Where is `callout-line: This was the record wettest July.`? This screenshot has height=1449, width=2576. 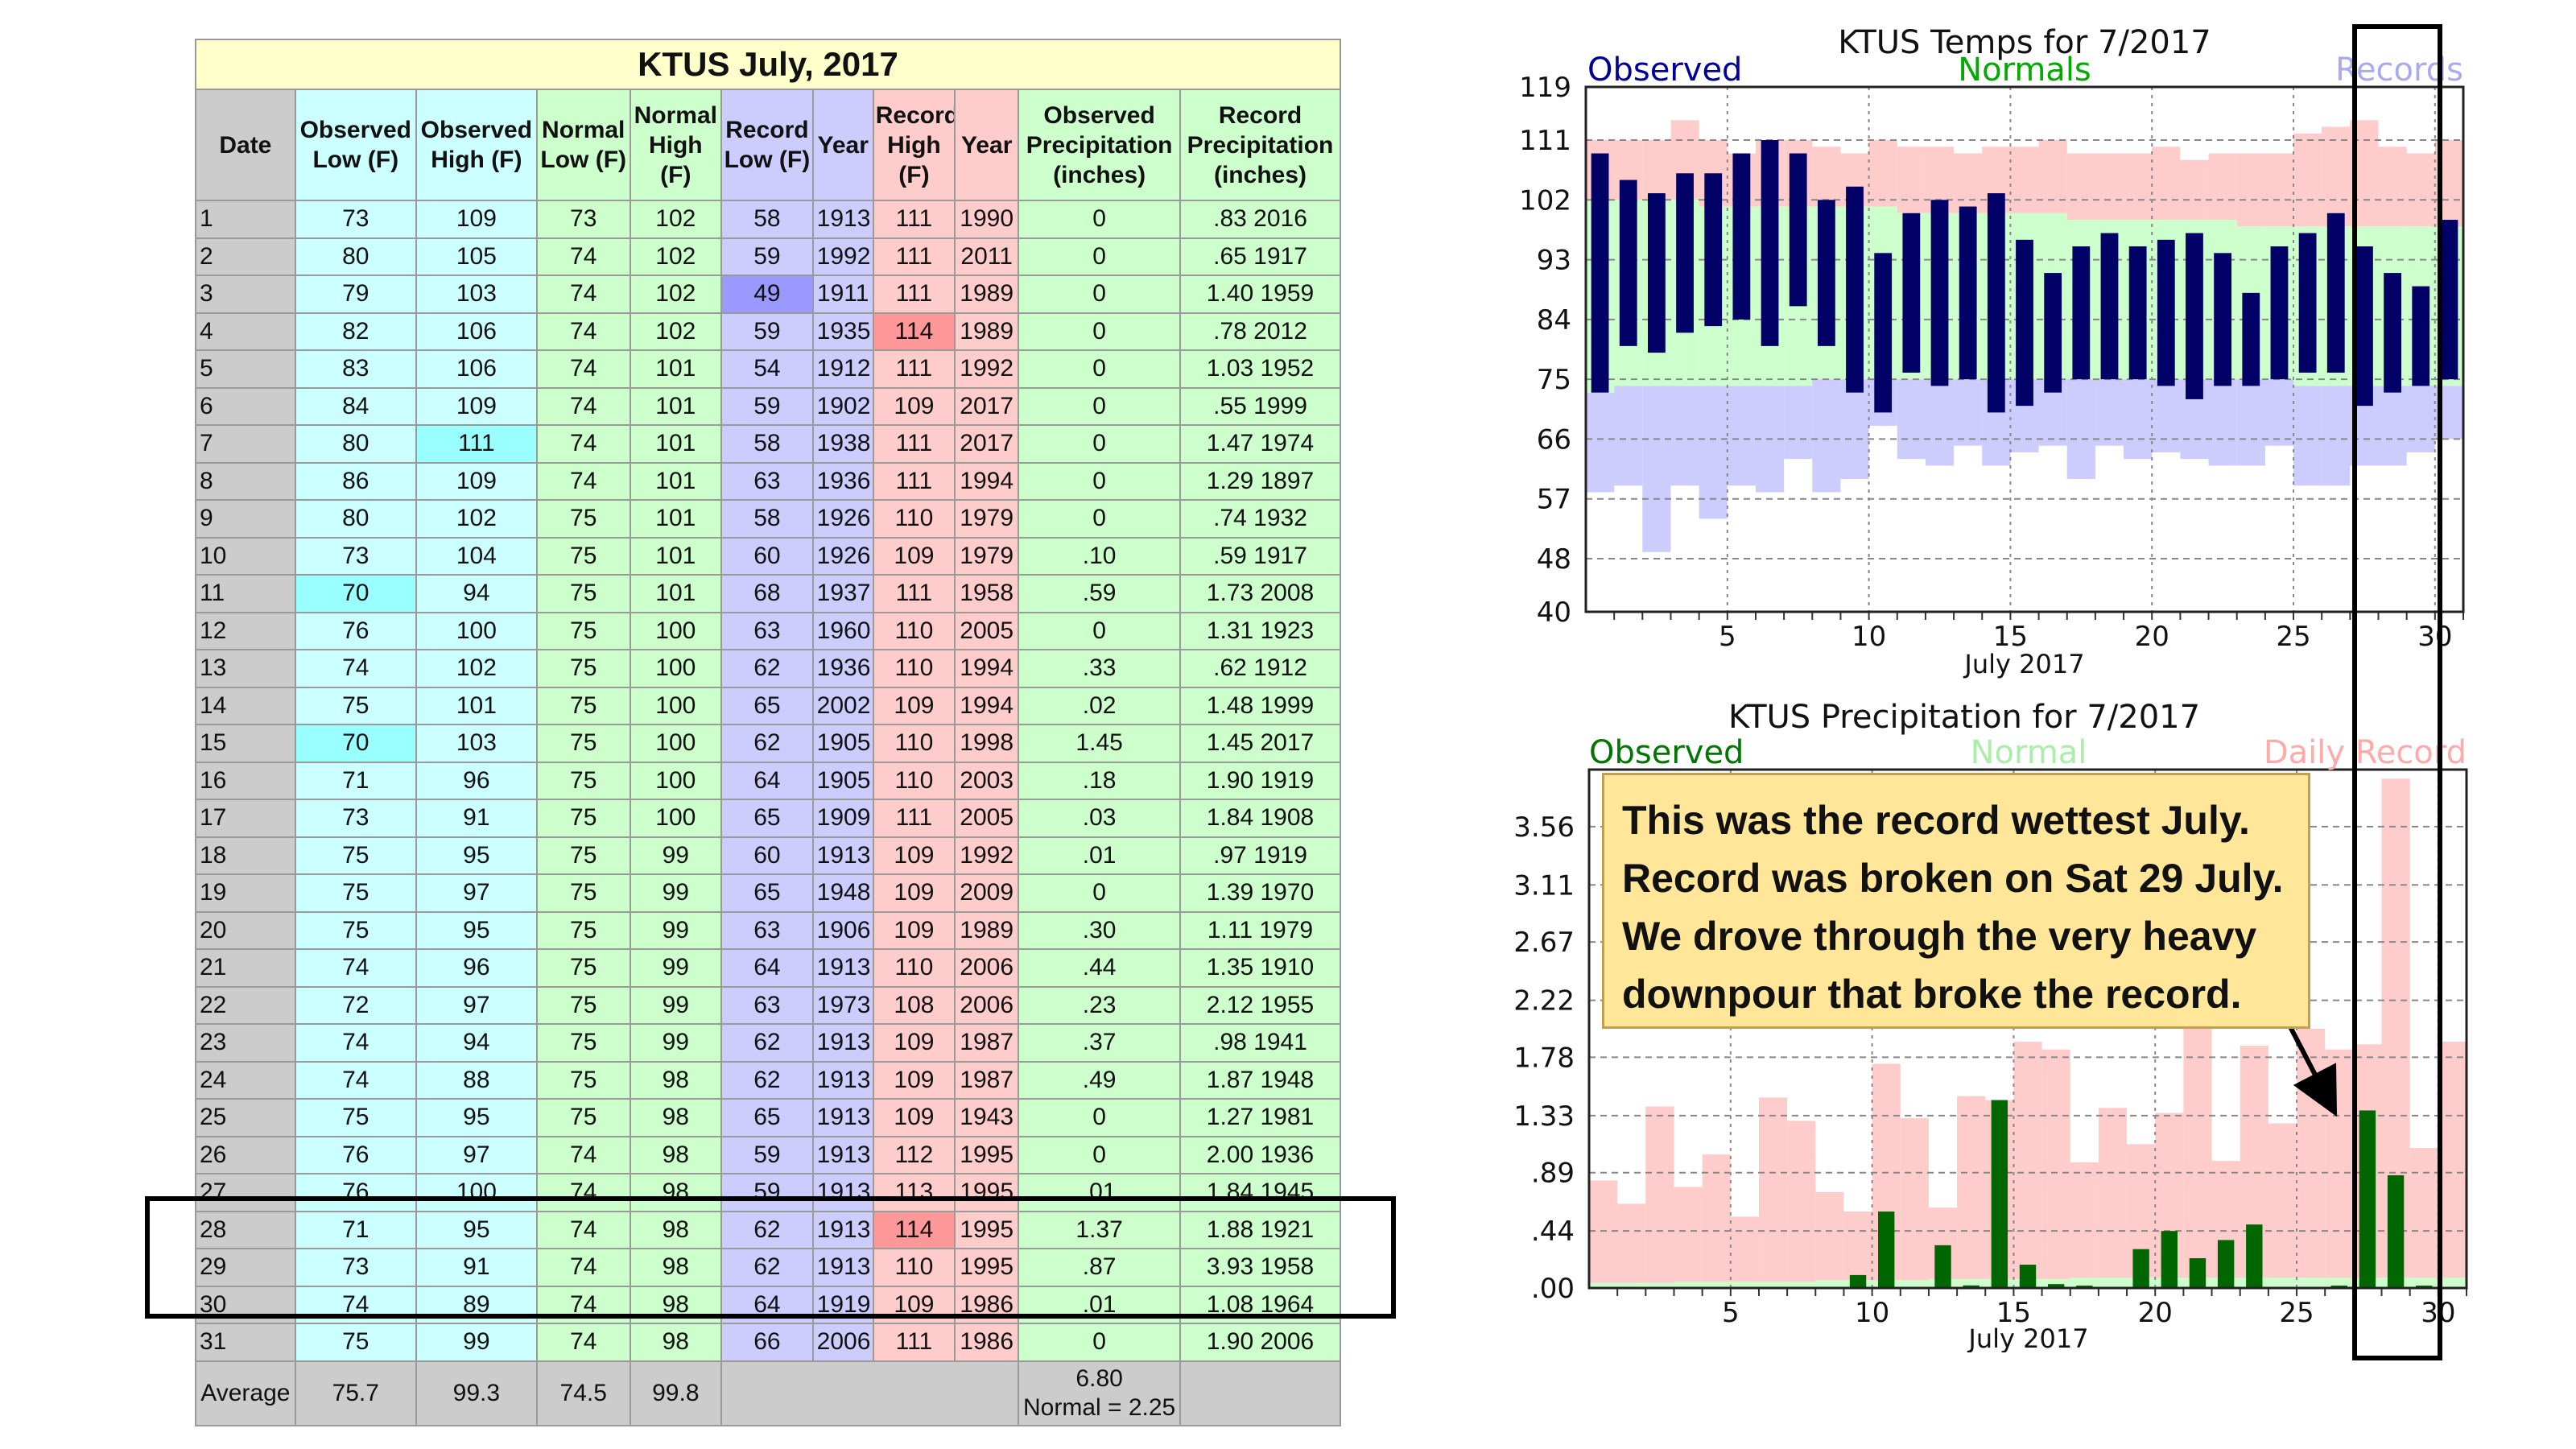 callout-line: This was the record wettest July. is located at coordinates (1936, 820).